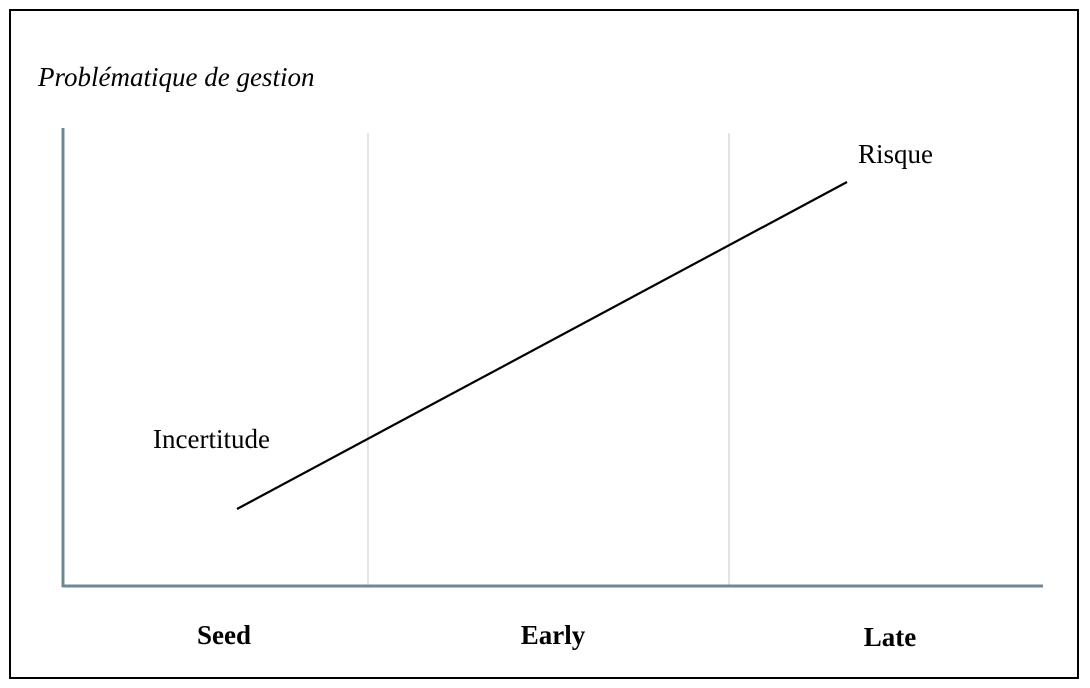 The image size is (1090, 688). What do you see at coordinates (211, 439) in the screenshot?
I see `start-label: Incertitude` at bounding box center [211, 439].